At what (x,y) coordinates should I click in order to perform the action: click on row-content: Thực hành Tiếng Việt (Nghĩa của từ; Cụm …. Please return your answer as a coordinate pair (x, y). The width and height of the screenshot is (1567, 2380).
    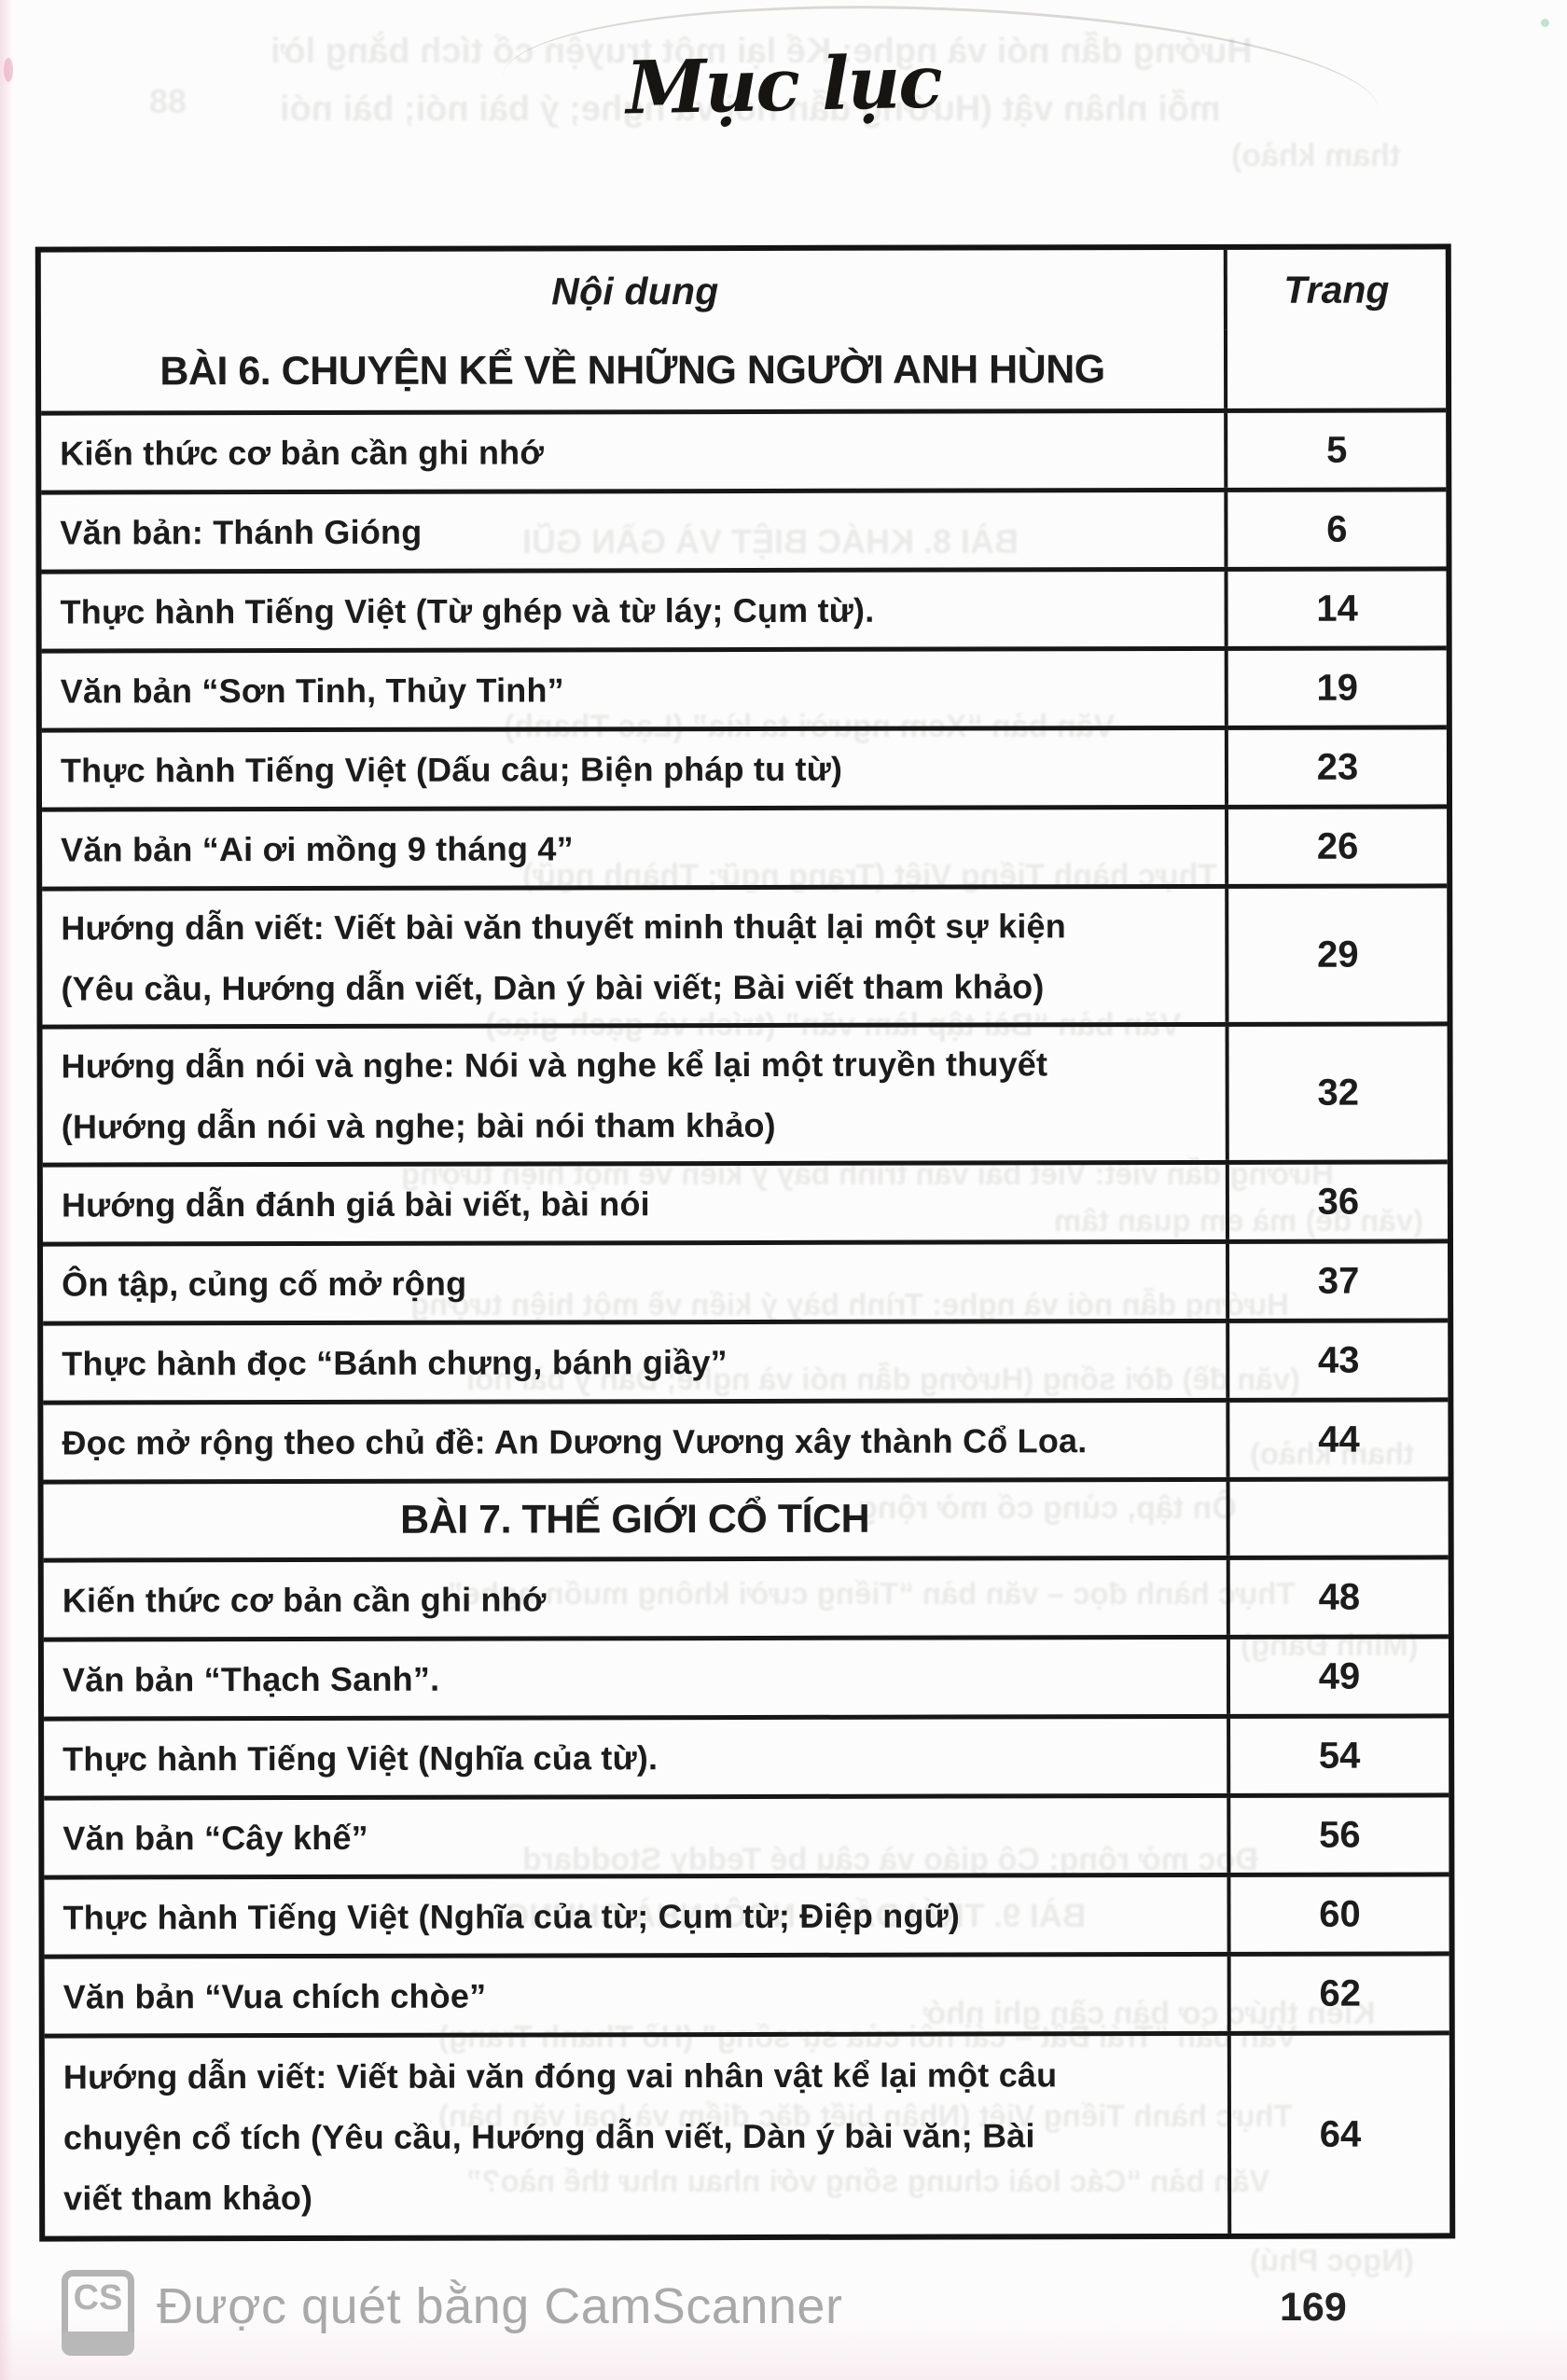
    Looking at the image, I should click on (511, 1916).